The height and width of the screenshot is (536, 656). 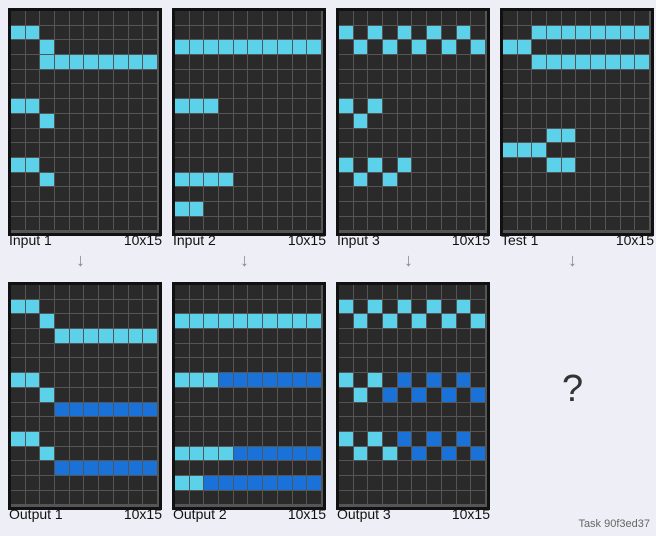 I want to click on size-output-3: 10x15, so click(x=470, y=514).